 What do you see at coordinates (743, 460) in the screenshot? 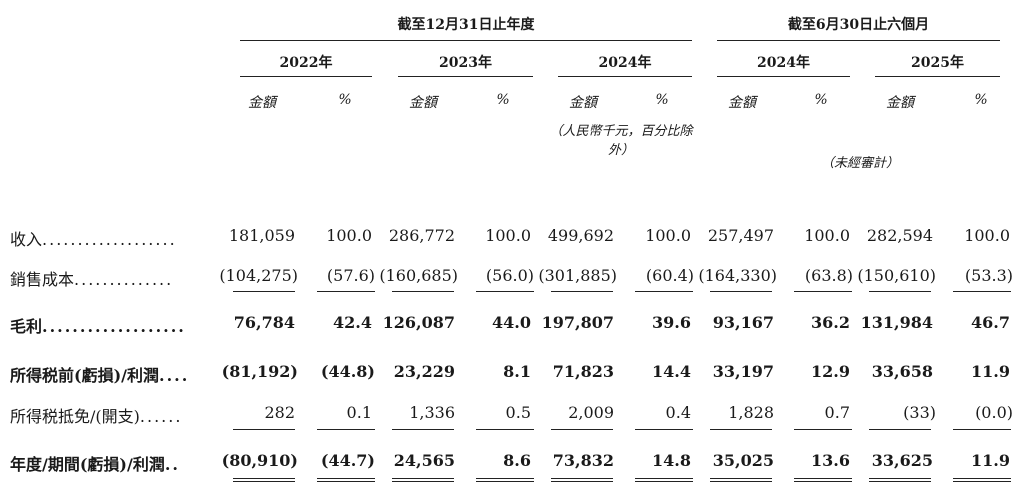
I see `cell-value: 35,025` at bounding box center [743, 460].